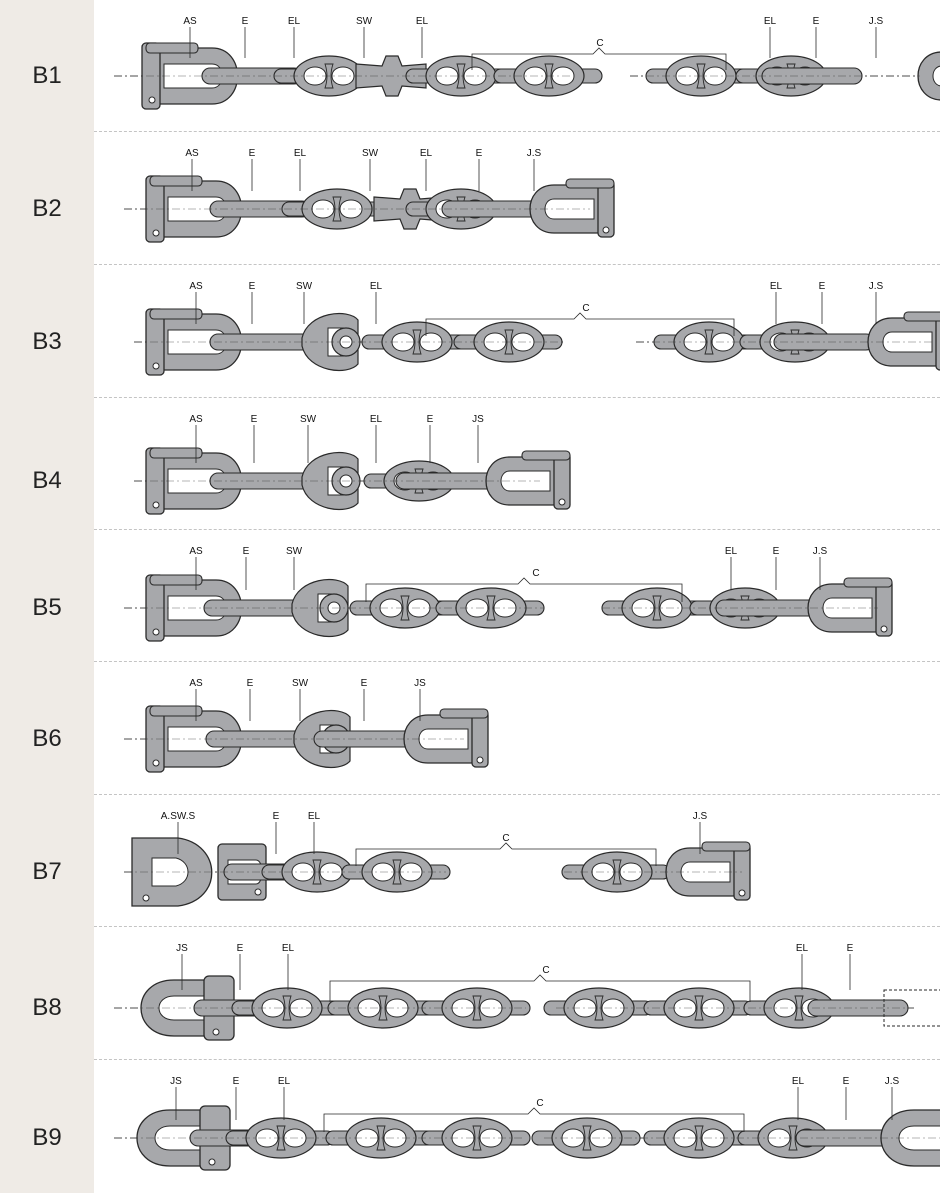 This screenshot has width=940, height=1193. What do you see at coordinates (47, 607) in the screenshot?
I see `row-code: B5` at bounding box center [47, 607].